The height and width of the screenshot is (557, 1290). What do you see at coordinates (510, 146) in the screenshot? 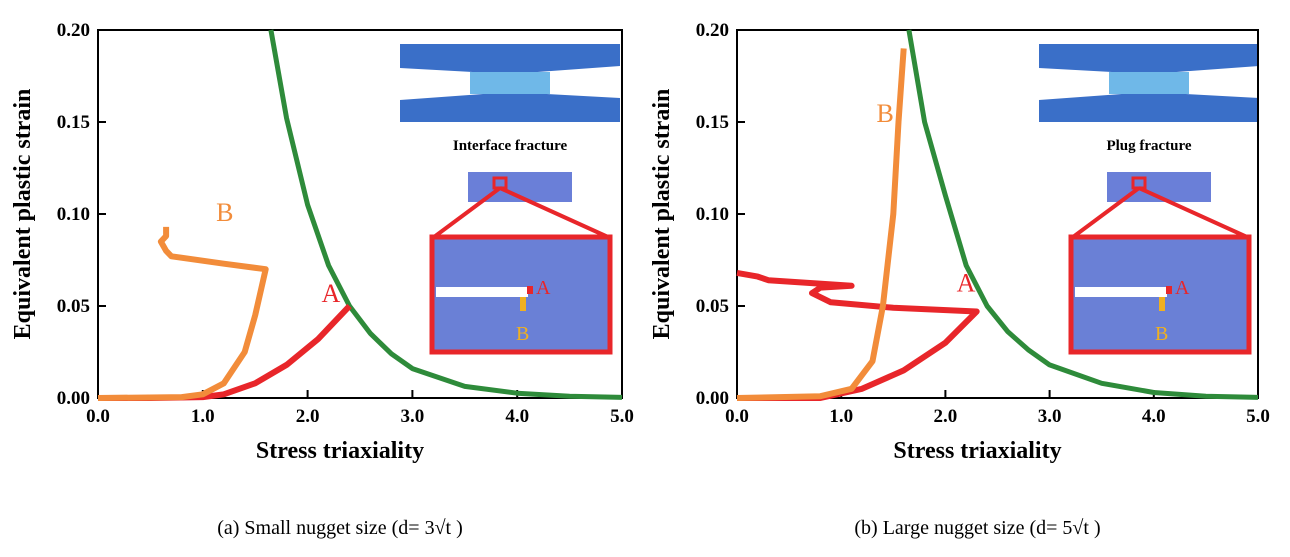
I see `inset-title: Interface fracture` at bounding box center [510, 146].